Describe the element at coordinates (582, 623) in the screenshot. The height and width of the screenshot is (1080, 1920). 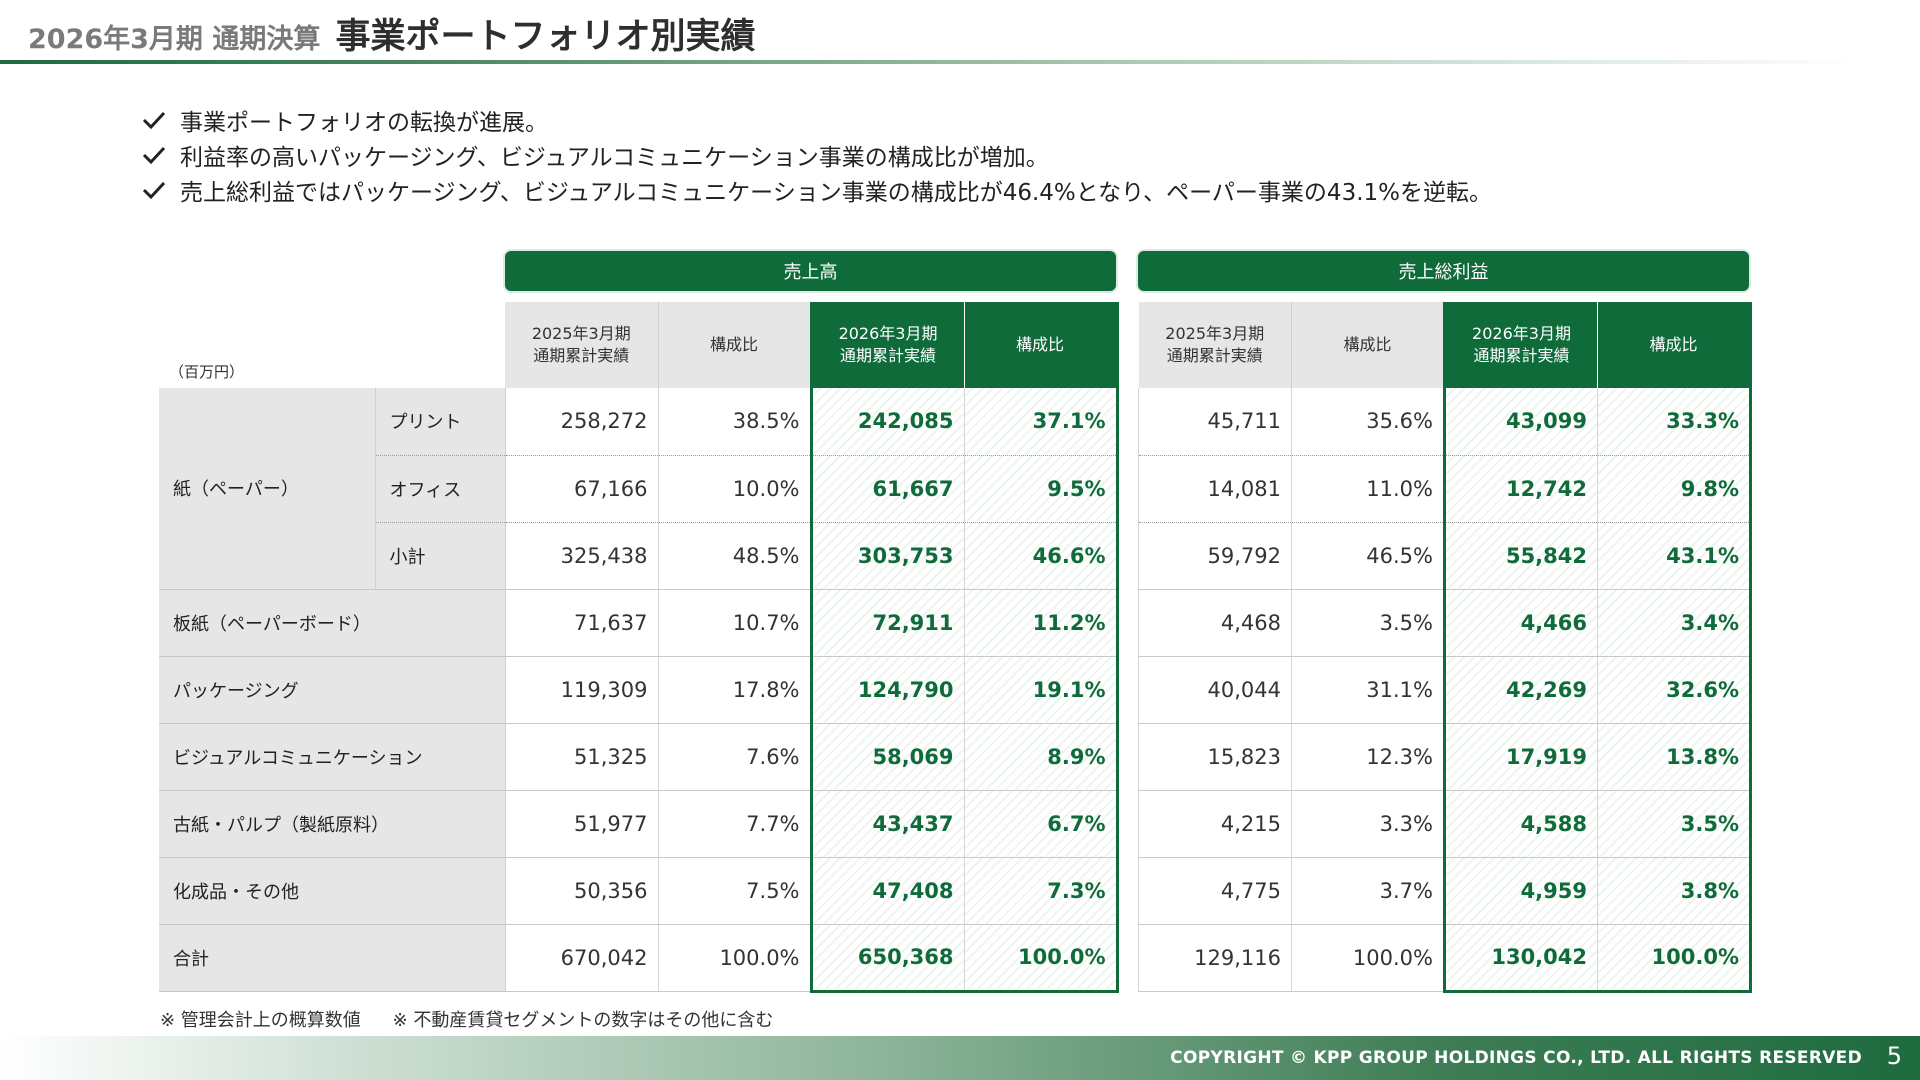
I see `cell-value: 71,637` at that location.